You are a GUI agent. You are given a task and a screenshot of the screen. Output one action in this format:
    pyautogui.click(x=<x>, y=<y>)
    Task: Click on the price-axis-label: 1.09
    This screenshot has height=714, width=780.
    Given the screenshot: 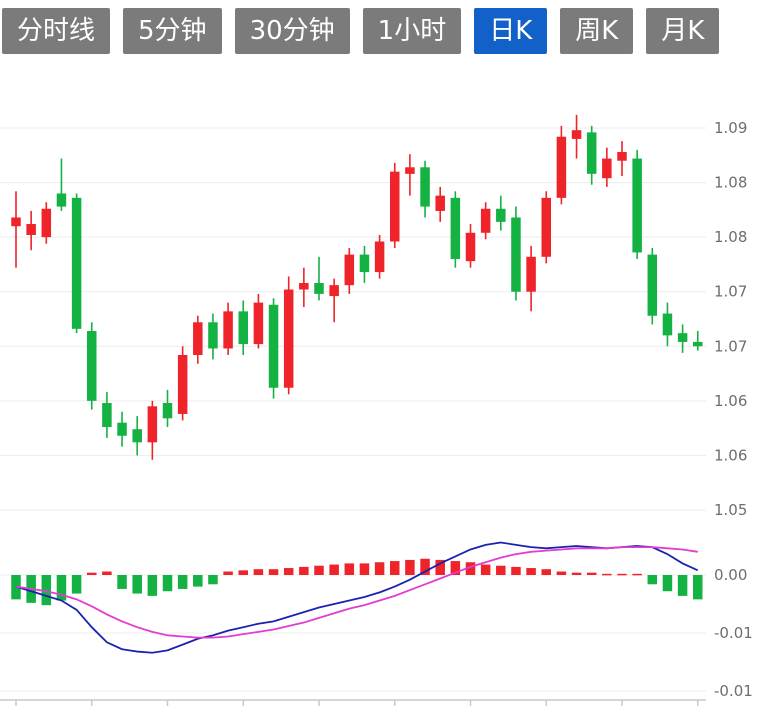 What is the action you would take?
    pyautogui.click(x=730, y=128)
    